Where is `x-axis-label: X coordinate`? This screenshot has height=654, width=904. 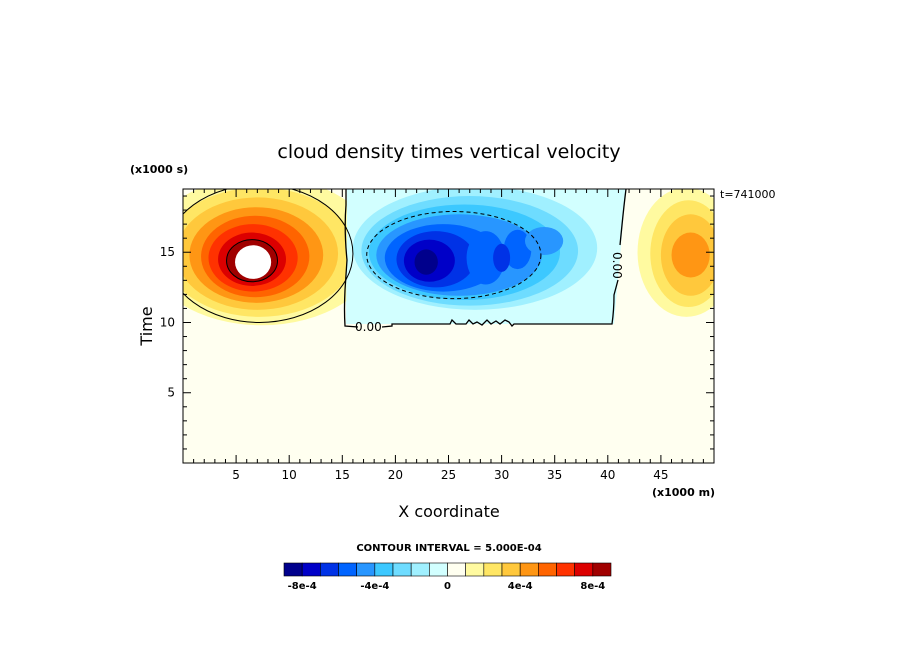
x-axis-label: X coordinate is located at coordinates (448, 511).